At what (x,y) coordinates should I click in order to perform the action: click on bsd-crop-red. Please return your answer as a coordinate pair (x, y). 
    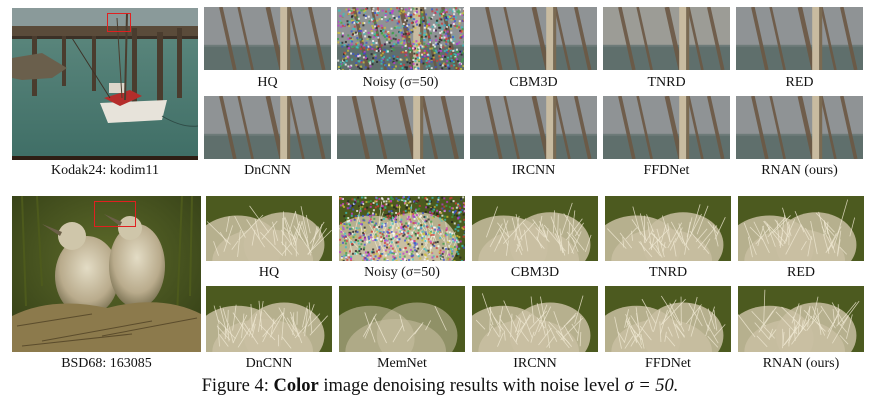
    Looking at the image, I should click on (801, 228).